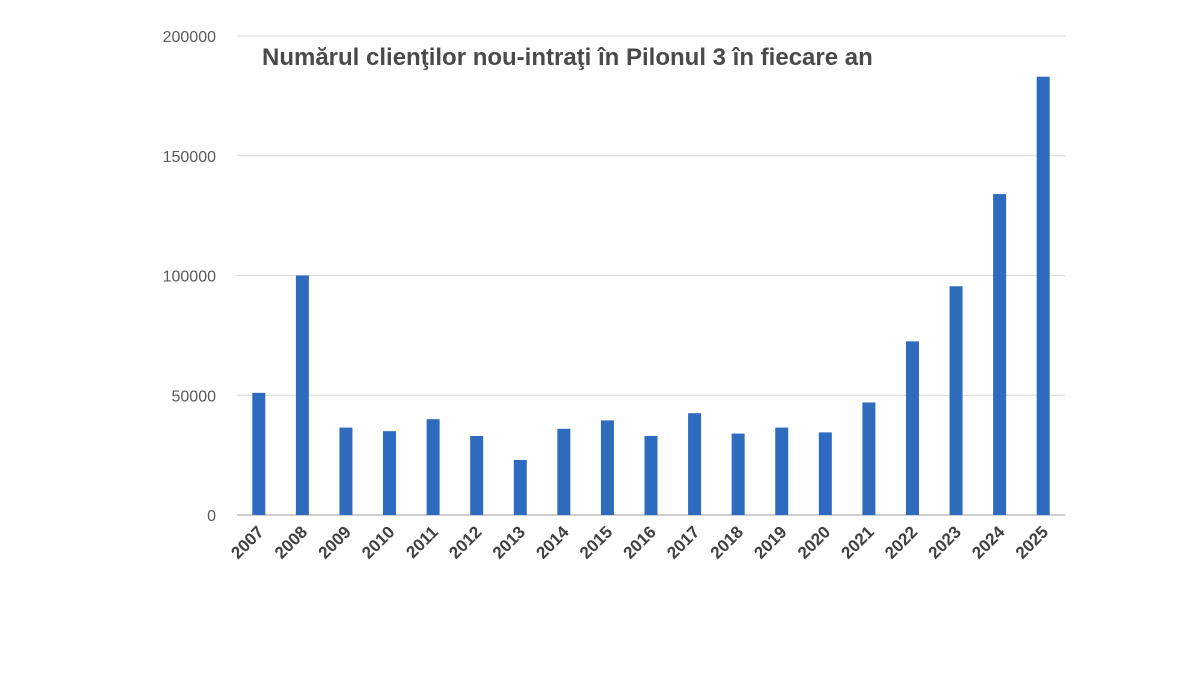 This screenshot has height=680, width=1200. What do you see at coordinates (189, 157) in the screenshot?
I see `y-tick-label: 150000` at bounding box center [189, 157].